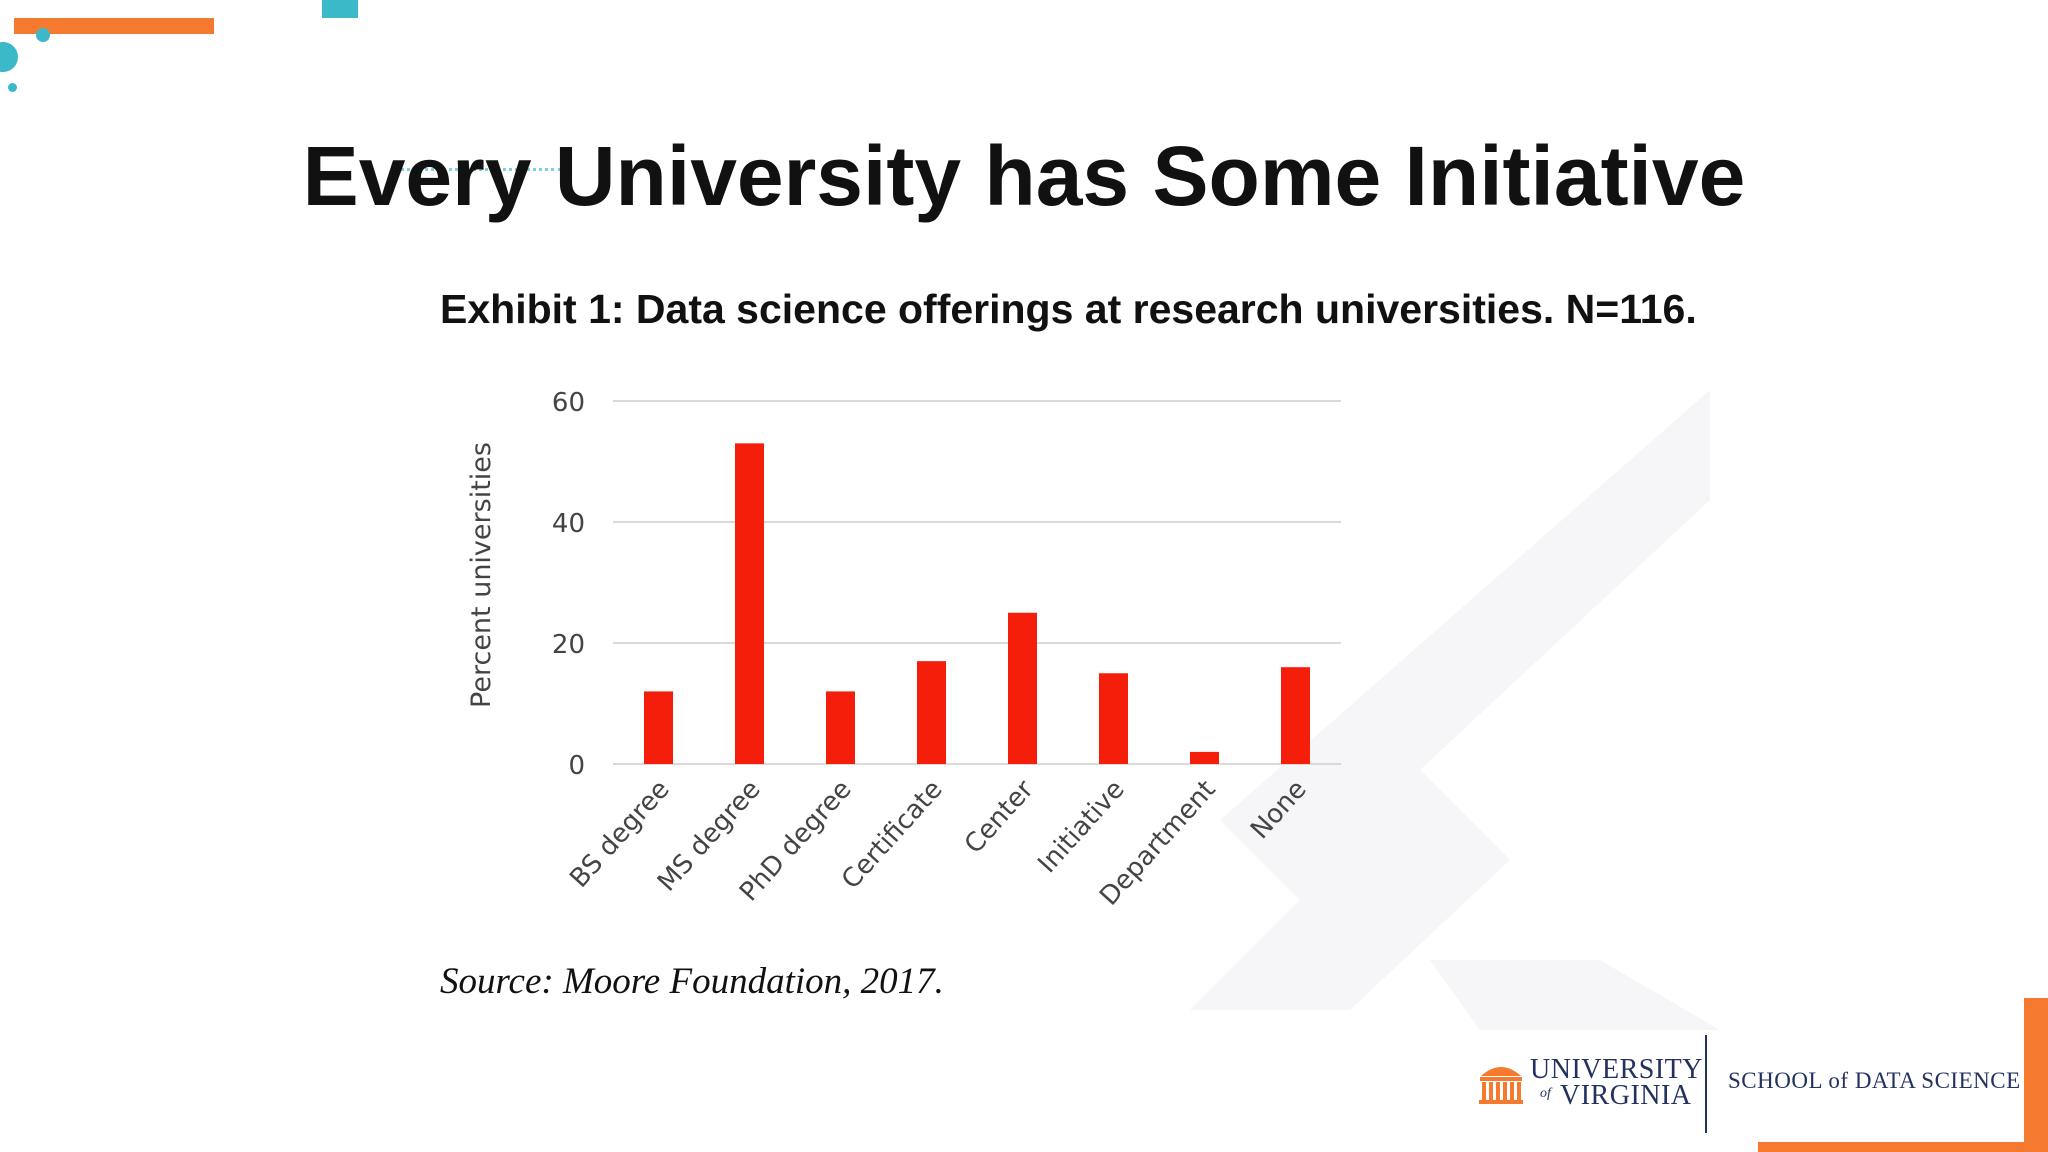 The width and height of the screenshot is (2048, 1152). What do you see at coordinates (1113, 718) in the screenshot?
I see `bar-initiative` at bounding box center [1113, 718].